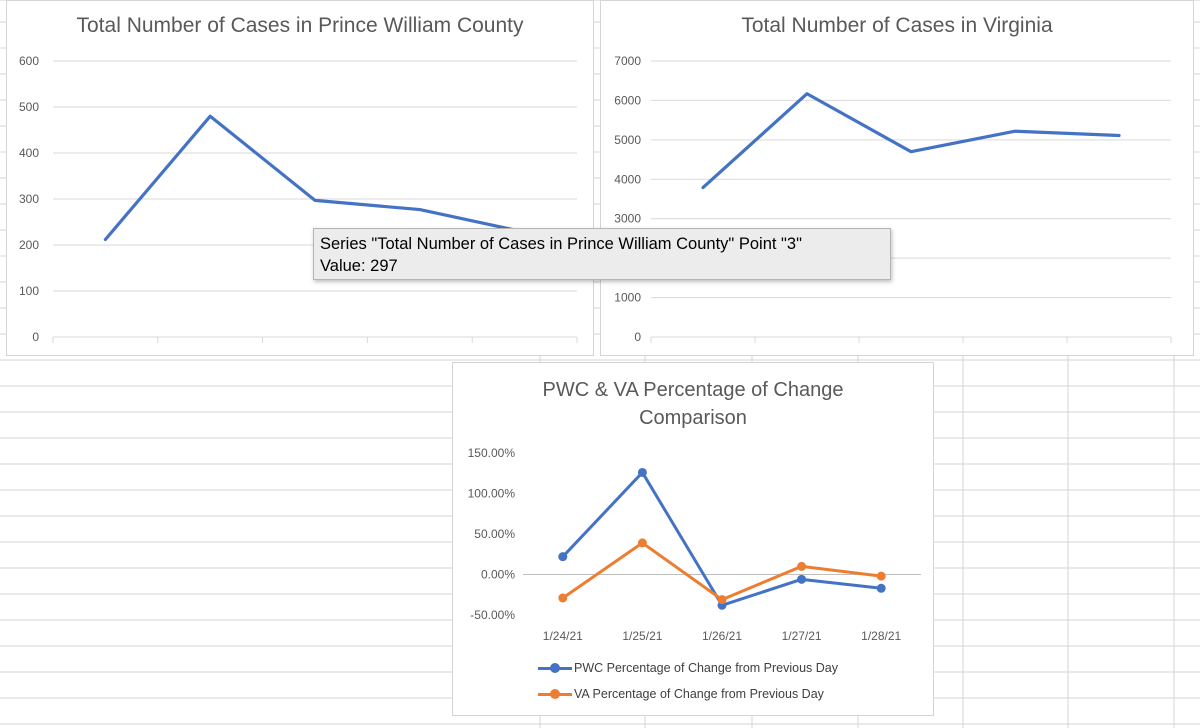 The width and height of the screenshot is (1200, 728). What do you see at coordinates (29, 107) in the screenshot?
I see `y-tick-label: 500` at bounding box center [29, 107].